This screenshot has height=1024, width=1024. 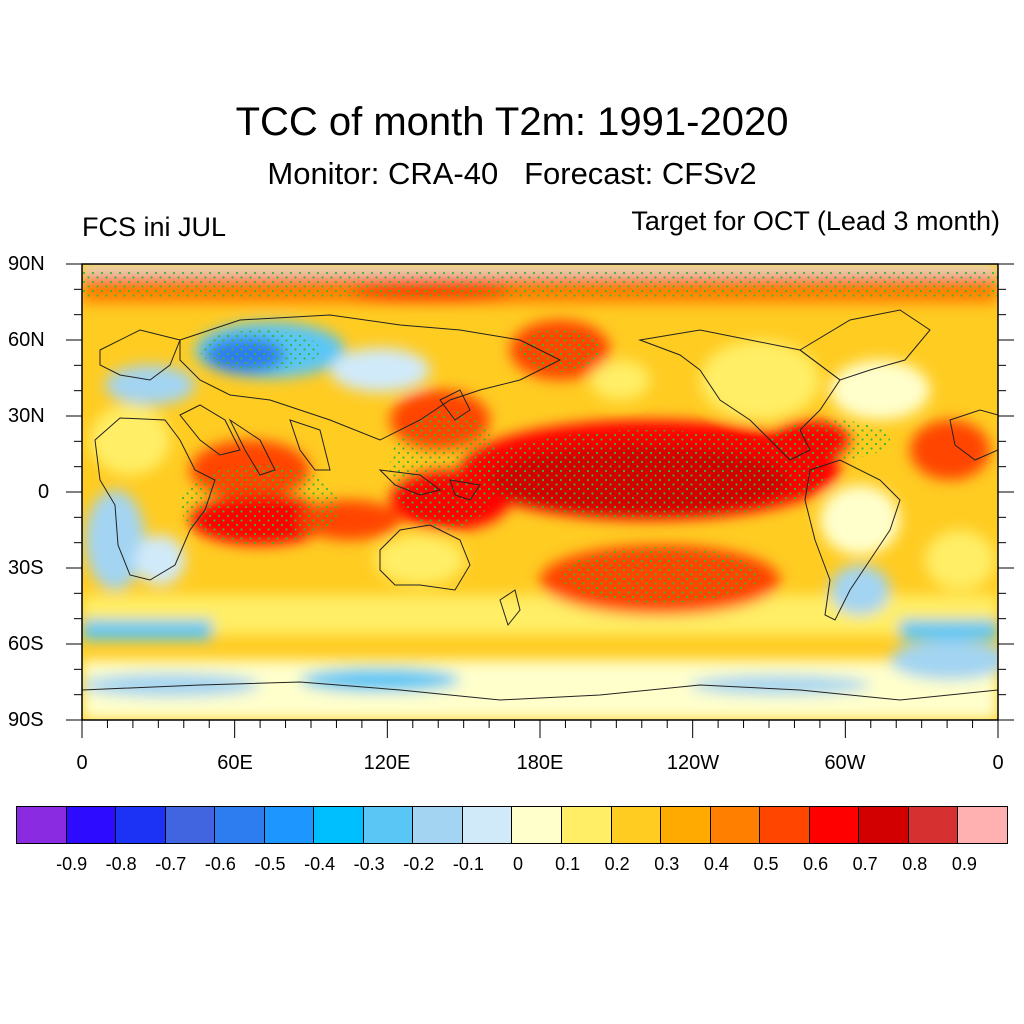 I want to click on colorbar, so click(x=512, y=825).